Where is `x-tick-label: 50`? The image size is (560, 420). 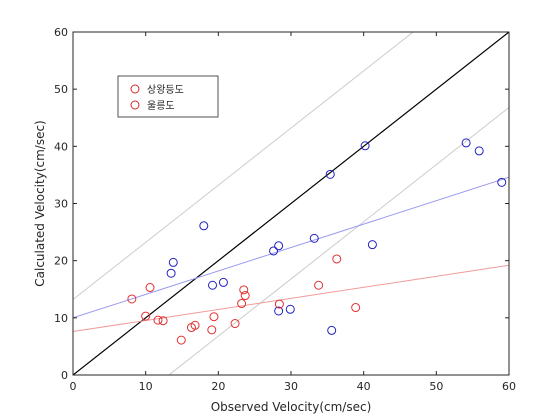
x-tick-label: 50 is located at coordinates (436, 386).